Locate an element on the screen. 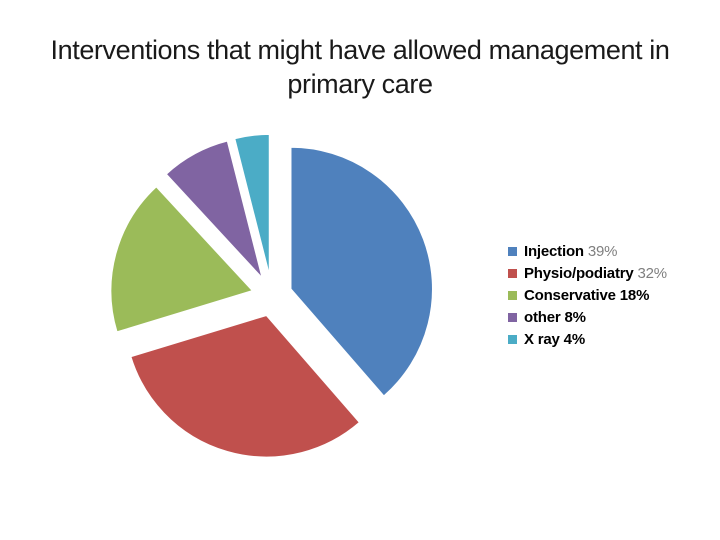 Image resolution: width=720 pixels, height=540 pixels. legend-label: Conservative 18% is located at coordinates (587, 295).